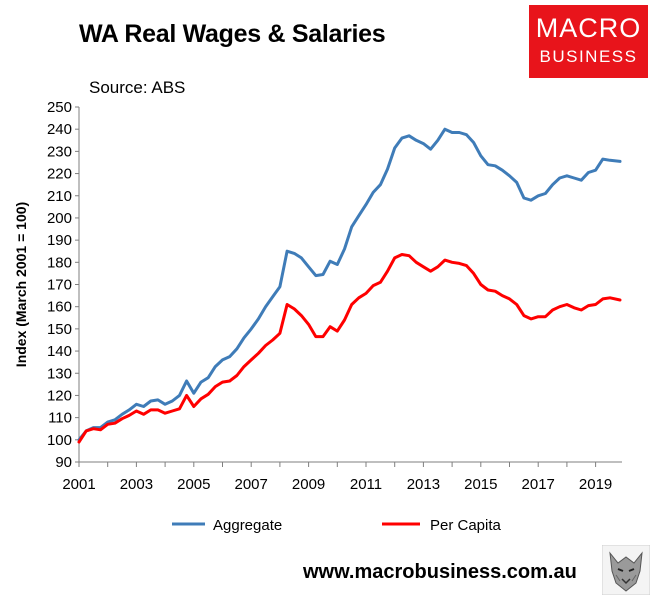 The image size is (656, 602). What do you see at coordinates (59, 373) in the screenshot?
I see `y-tick-label: 130` at bounding box center [59, 373].